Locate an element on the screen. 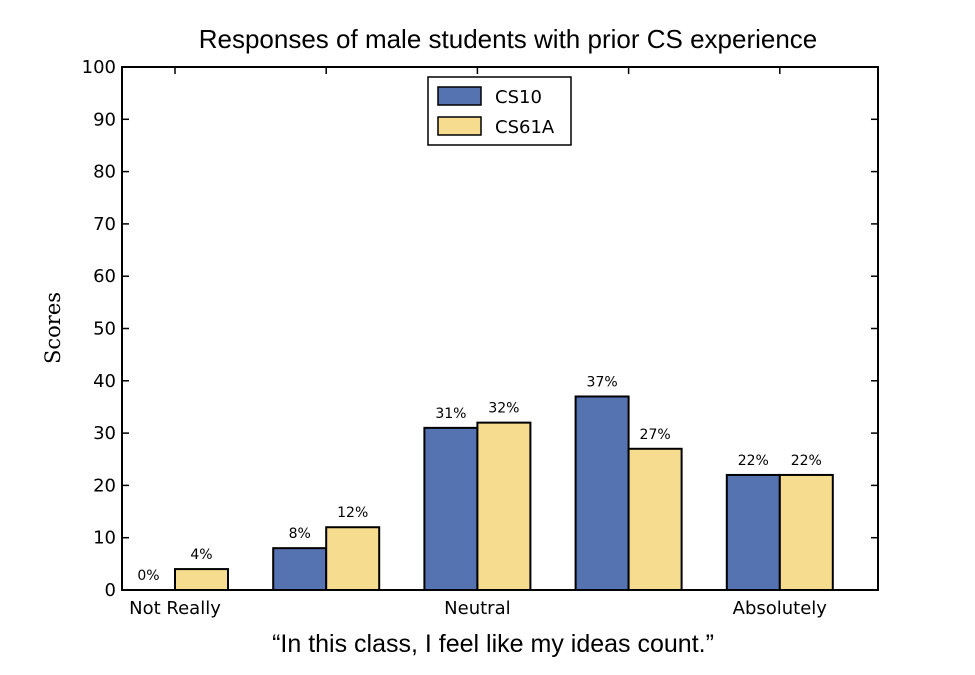 The height and width of the screenshot is (675, 975). legend-label-cs10: CS10 is located at coordinates (518, 97).